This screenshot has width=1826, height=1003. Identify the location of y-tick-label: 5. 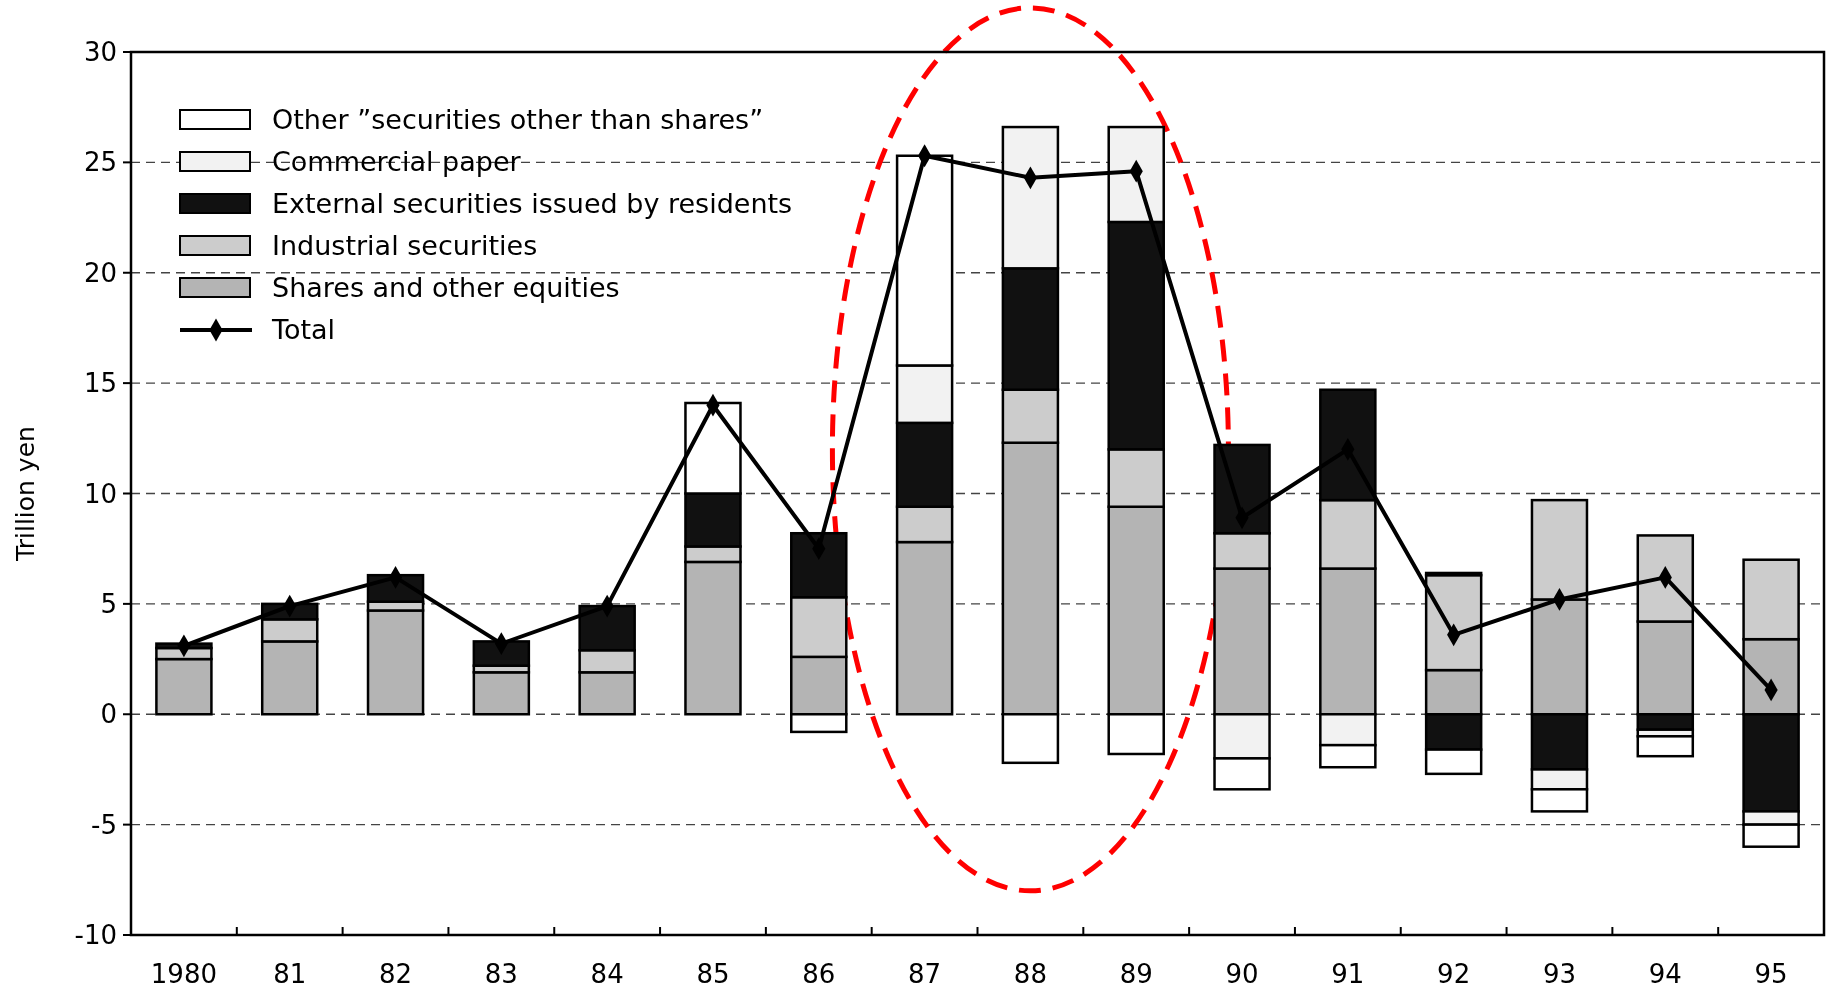
(108, 603).